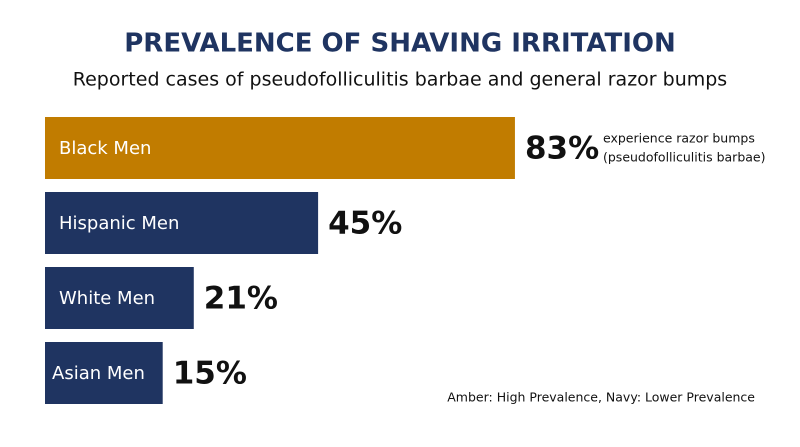  What do you see at coordinates (210, 374) in the screenshot?
I see `value-label: 15%` at bounding box center [210, 374].